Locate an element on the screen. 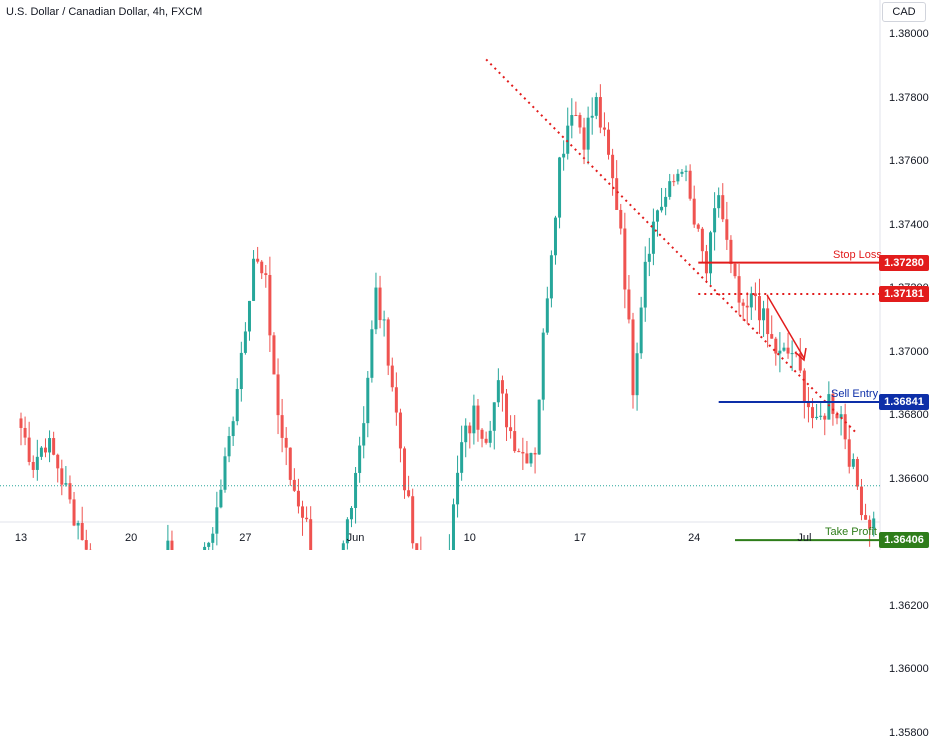 This screenshot has width=932, height=739. price-tick-label: 1.35800 is located at coordinates (909, 733).